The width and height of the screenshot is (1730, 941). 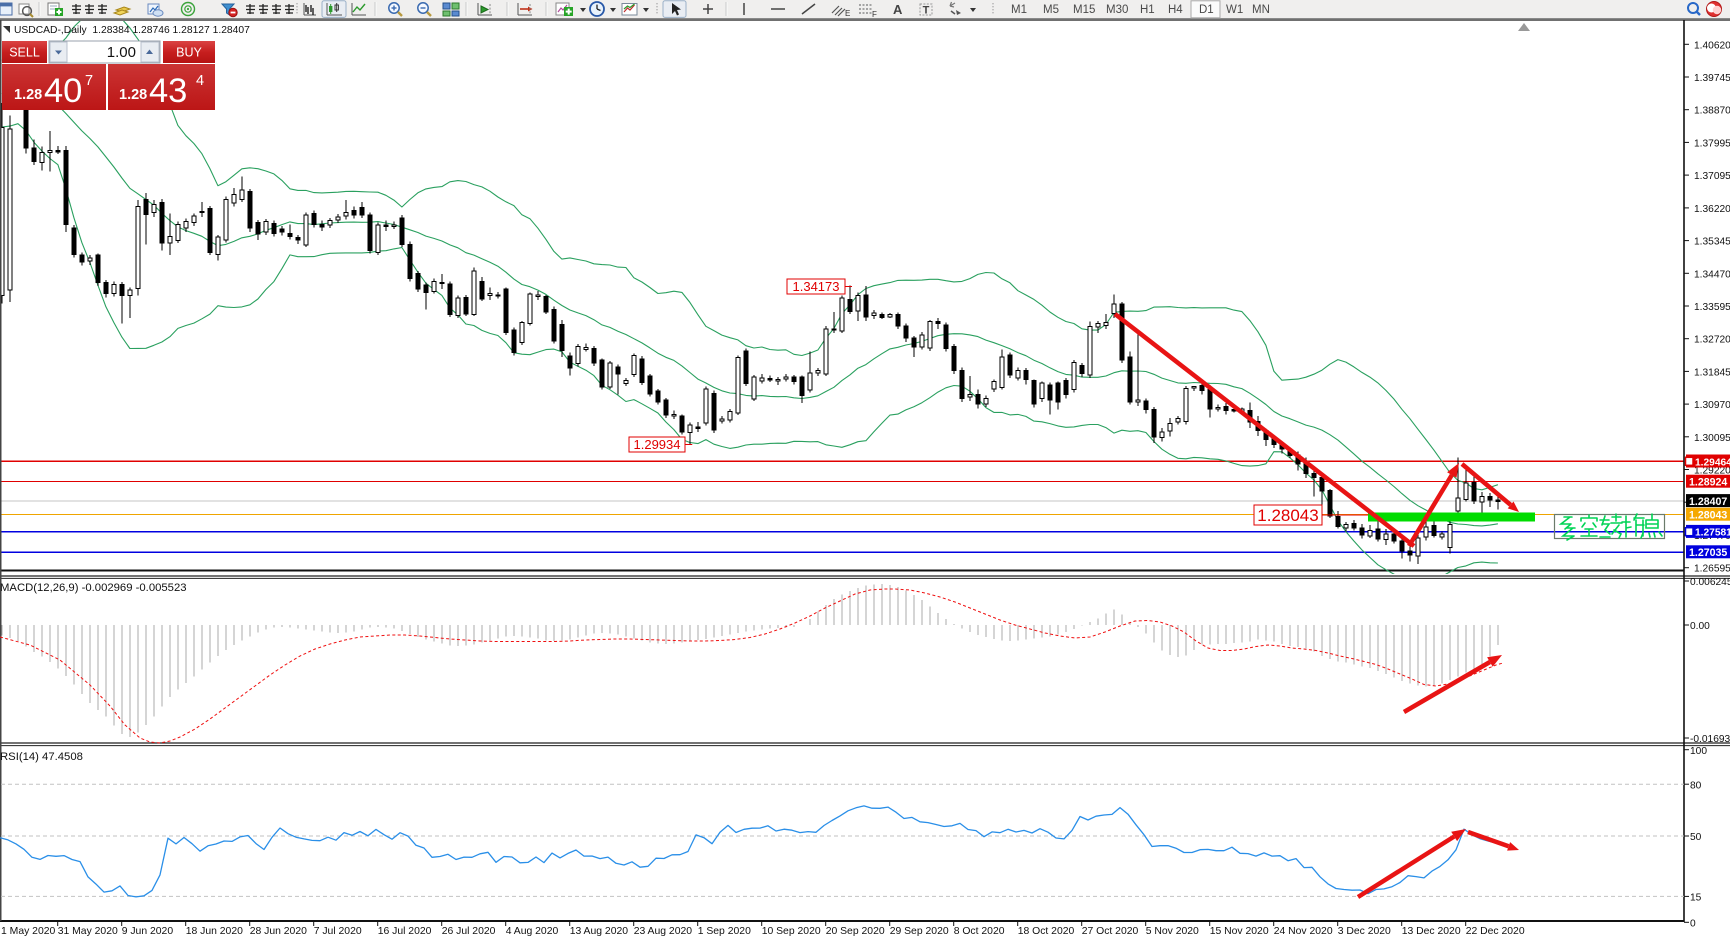 What do you see at coordinates (532, 931) in the screenshot?
I see `svg-text: 4 Aug 2020` at bounding box center [532, 931].